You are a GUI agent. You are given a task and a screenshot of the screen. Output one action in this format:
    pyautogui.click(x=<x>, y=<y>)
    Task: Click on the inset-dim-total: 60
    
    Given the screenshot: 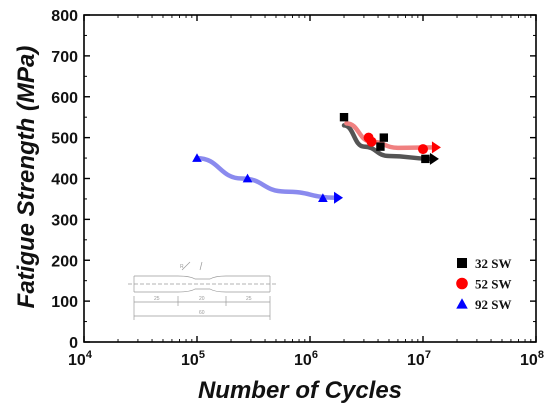 What is the action you would take?
    pyautogui.click(x=202, y=313)
    